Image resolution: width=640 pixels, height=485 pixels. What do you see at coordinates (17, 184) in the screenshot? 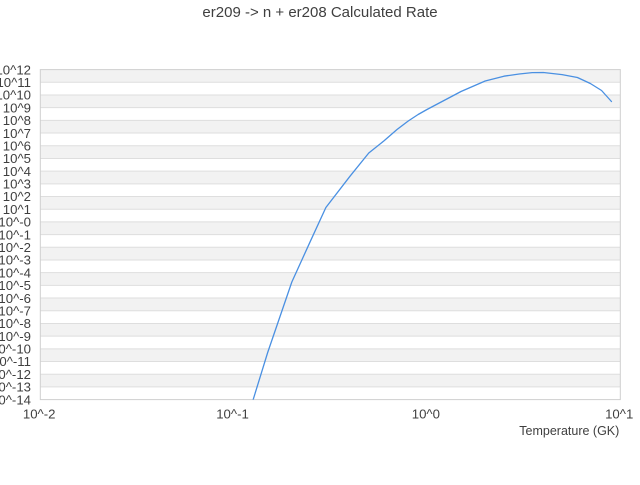
I see `svg-text: 10^3` at bounding box center [17, 184].